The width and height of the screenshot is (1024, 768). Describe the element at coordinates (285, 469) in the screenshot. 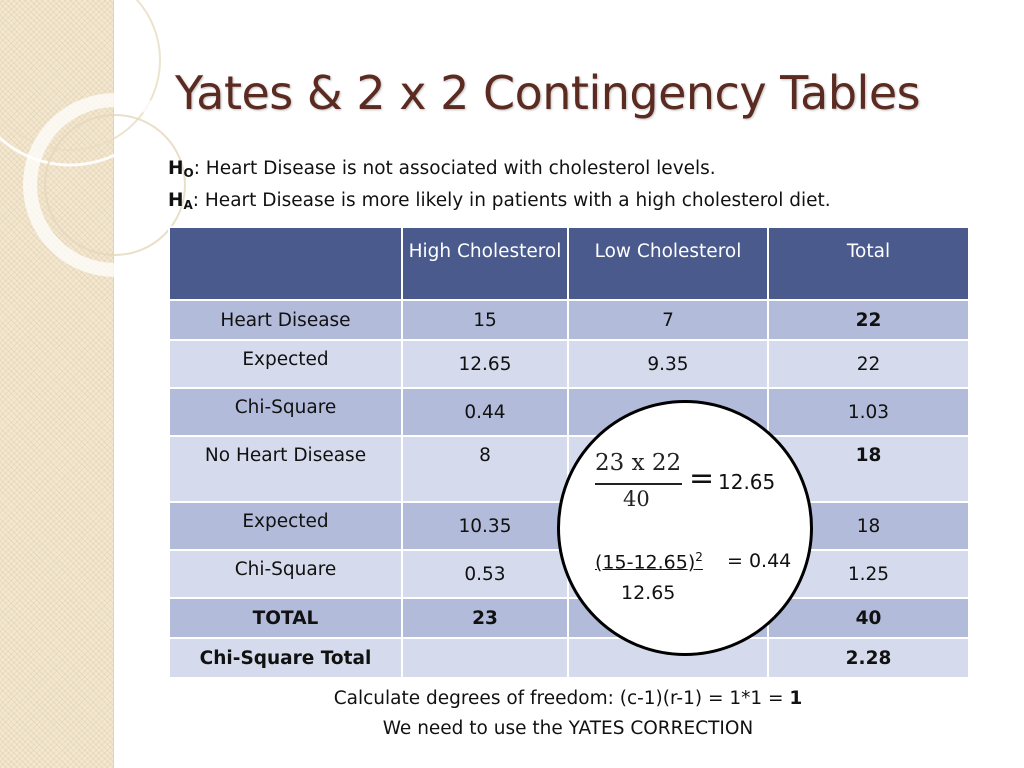

I see `row-label: No Heart Disease` at that location.